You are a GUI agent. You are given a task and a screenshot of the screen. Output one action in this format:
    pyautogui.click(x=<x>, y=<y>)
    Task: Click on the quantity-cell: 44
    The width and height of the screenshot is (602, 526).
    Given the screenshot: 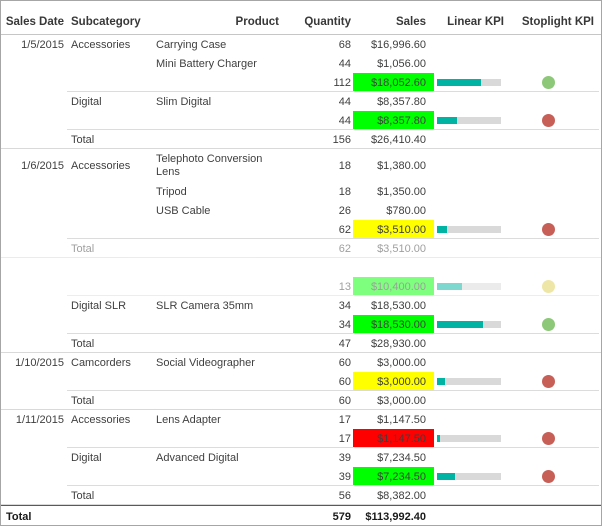 What is the action you would take?
    pyautogui.click(x=344, y=101)
    